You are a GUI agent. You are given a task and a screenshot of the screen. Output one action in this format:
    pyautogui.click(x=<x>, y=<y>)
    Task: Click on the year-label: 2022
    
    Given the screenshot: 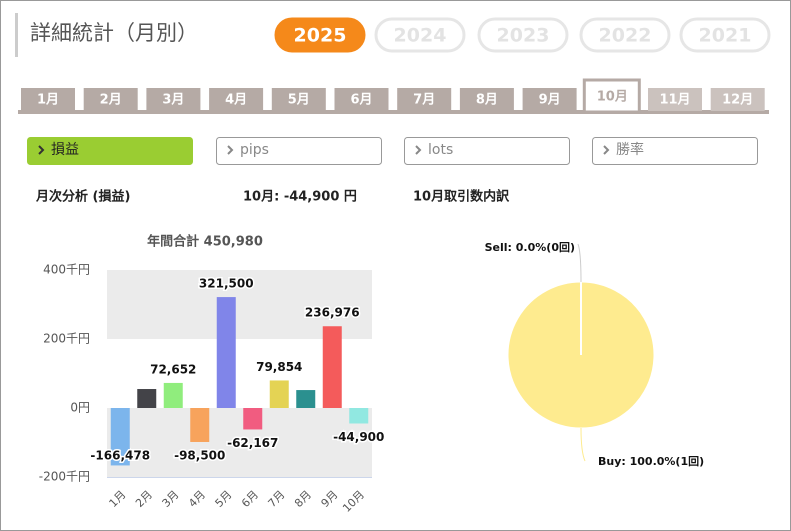 What is the action you would take?
    pyautogui.click(x=625, y=36)
    